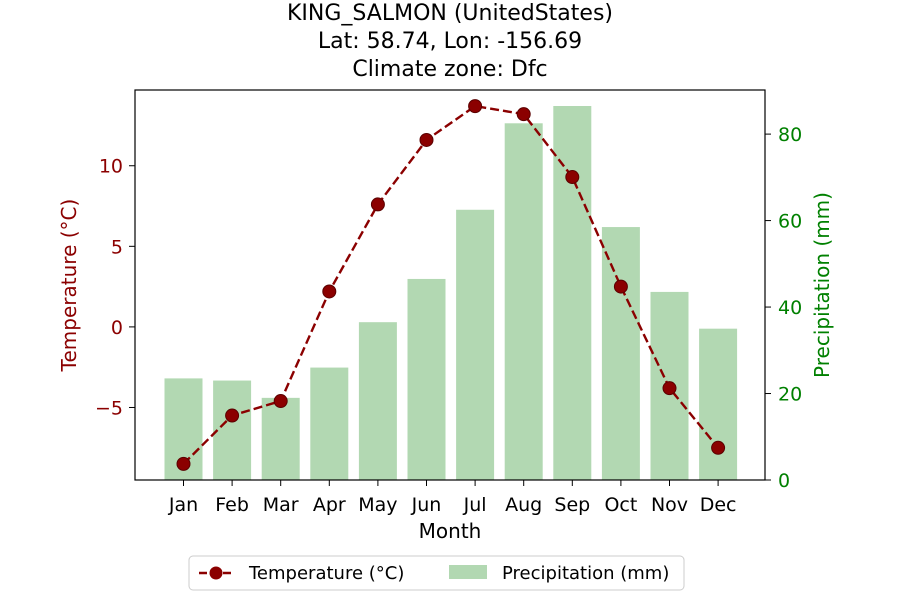  I want to click on x-tick-label: Jul, so click(475, 505).